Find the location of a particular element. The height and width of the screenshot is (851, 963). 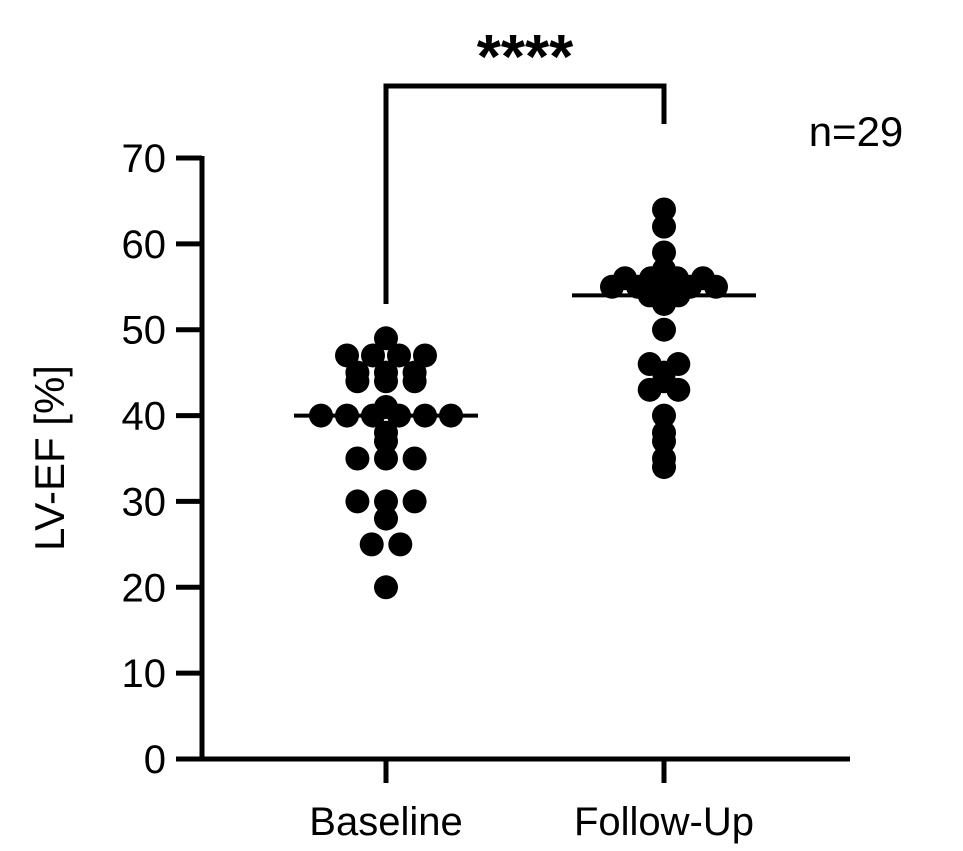

x-category-label: Baseline is located at coordinates (385, 822).